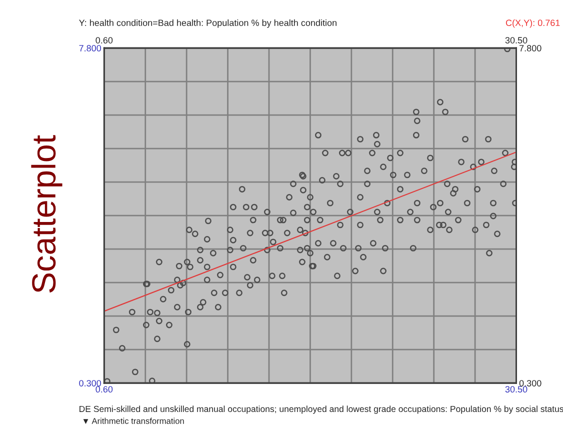 Image resolution: width=563 pixels, height=429 pixels. What do you see at coordinates (321, 410) in the screenshot?
I see `x-axis-title: DE Semi-skilled and unskilled manual occupations; unemployed and lowest grade occupations: Population % by social status` at bounding box center [321, 410].